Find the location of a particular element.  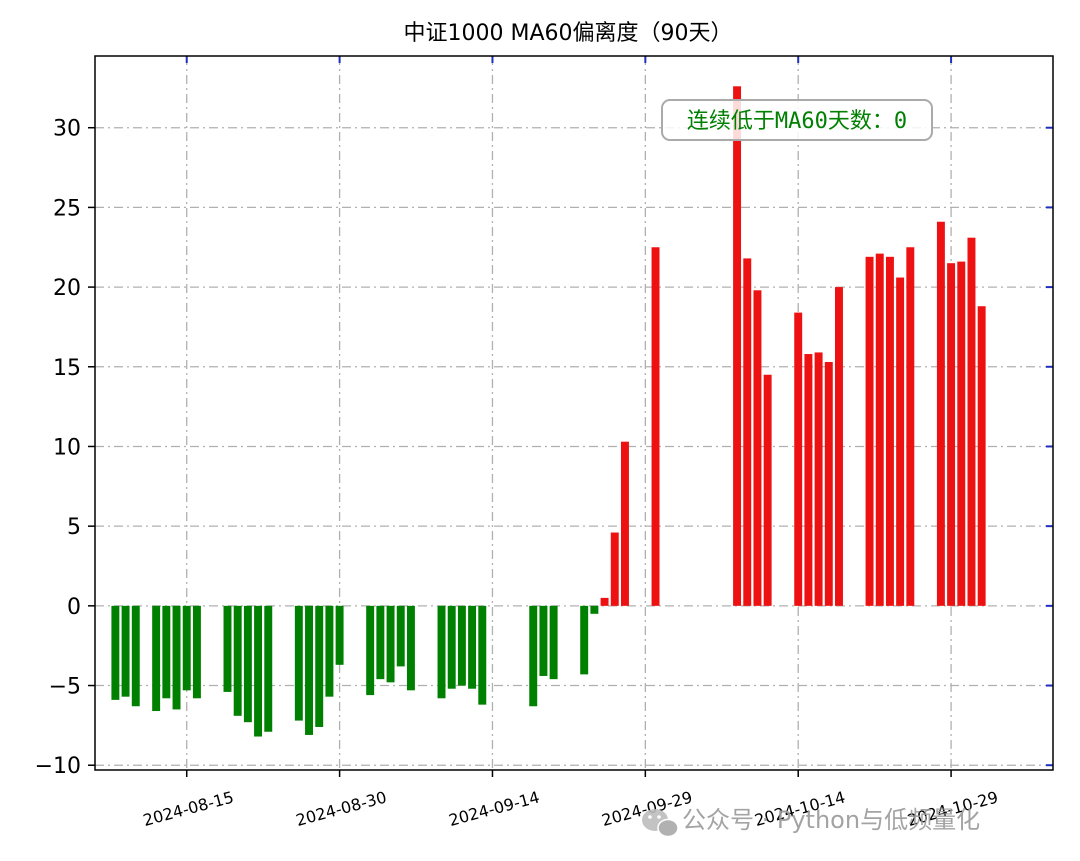

y-tick-label: 15 is located at coordinates (67, 368).